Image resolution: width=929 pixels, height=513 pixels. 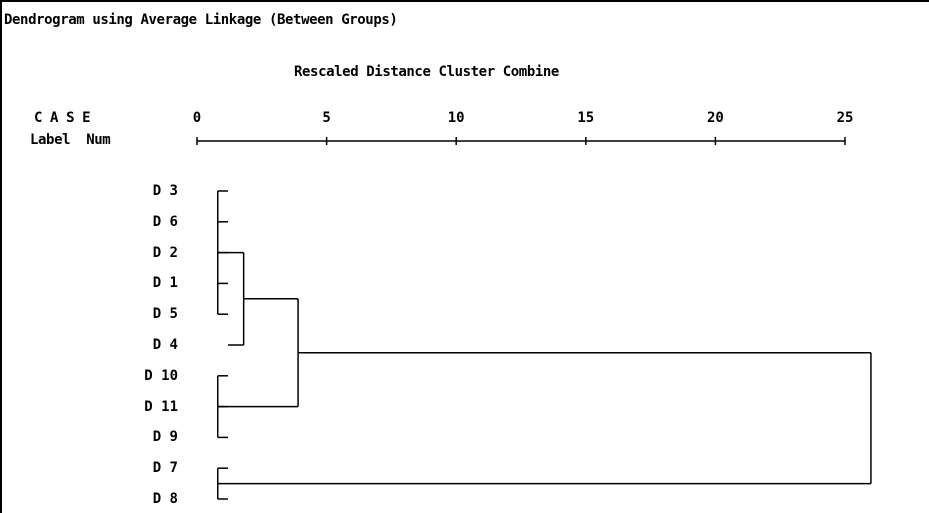 What do you see at coordinates (426, 72) in the screenshot?
I see `axis-subtitle: Rescaled Distance Cluster Combine` at bounding box center [426, 72].